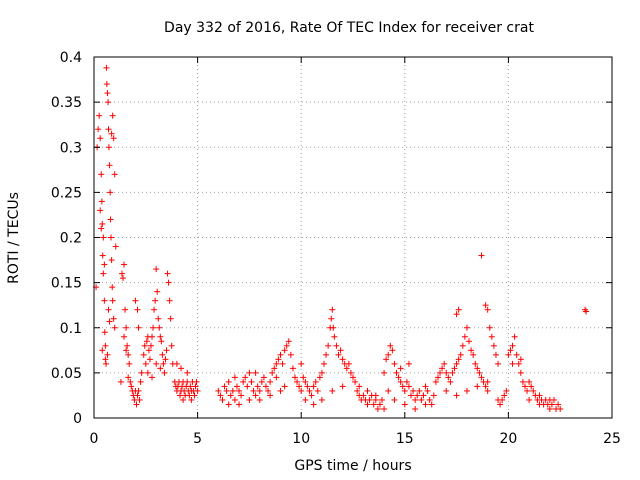  What do you see at coordinates (612, 439) in the screenshot?
I see `x-tick-label: 25` at bounding box center [612, 439].